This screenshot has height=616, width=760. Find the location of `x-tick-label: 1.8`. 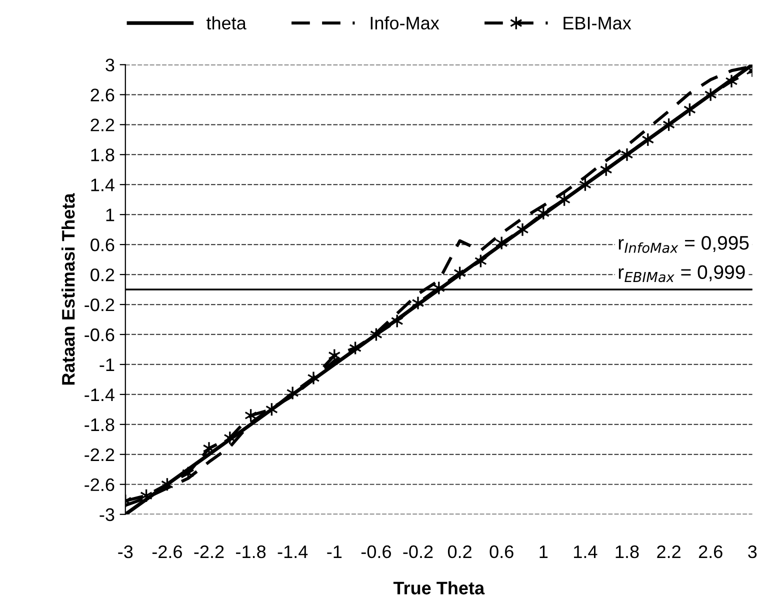

x-tick-label: 1.8 is located at coordinates (627, 551).